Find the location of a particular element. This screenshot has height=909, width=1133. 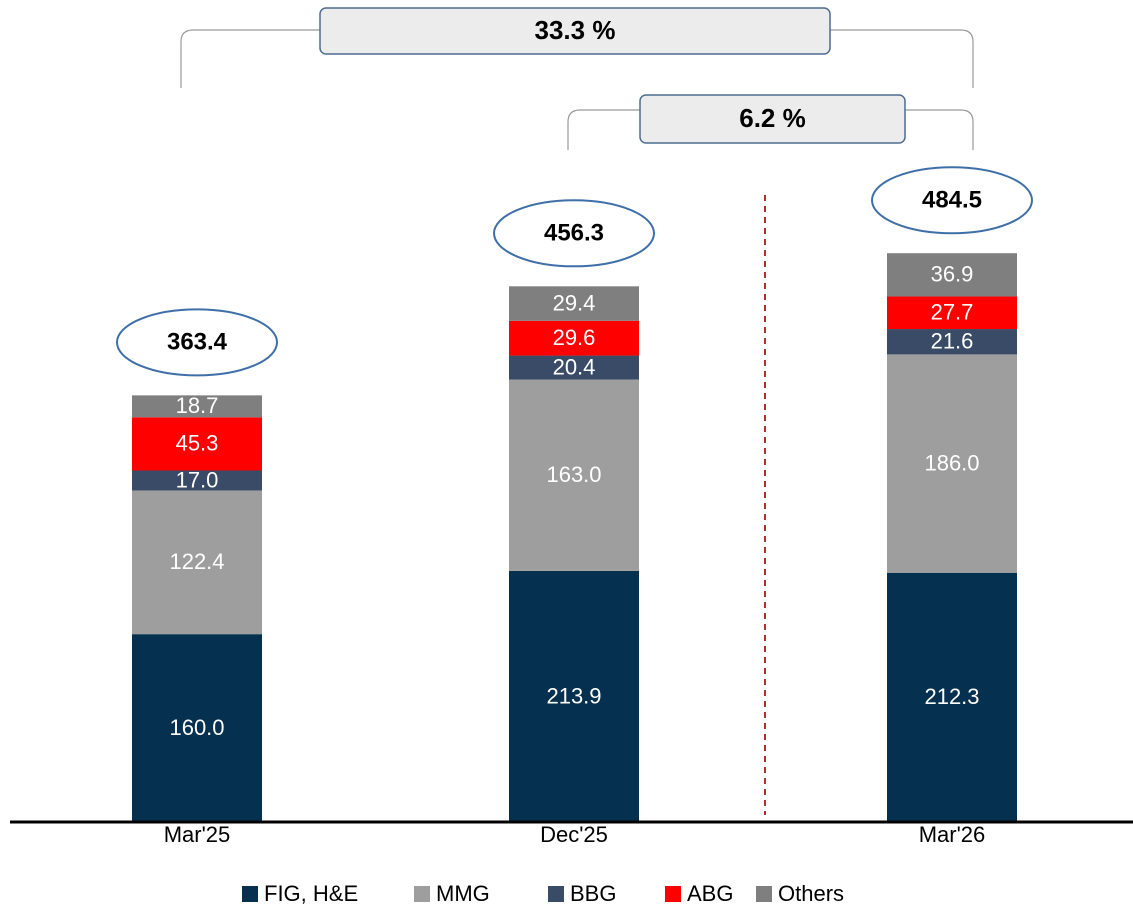

total-label: 484.5 is located at coordinates (952, 200).